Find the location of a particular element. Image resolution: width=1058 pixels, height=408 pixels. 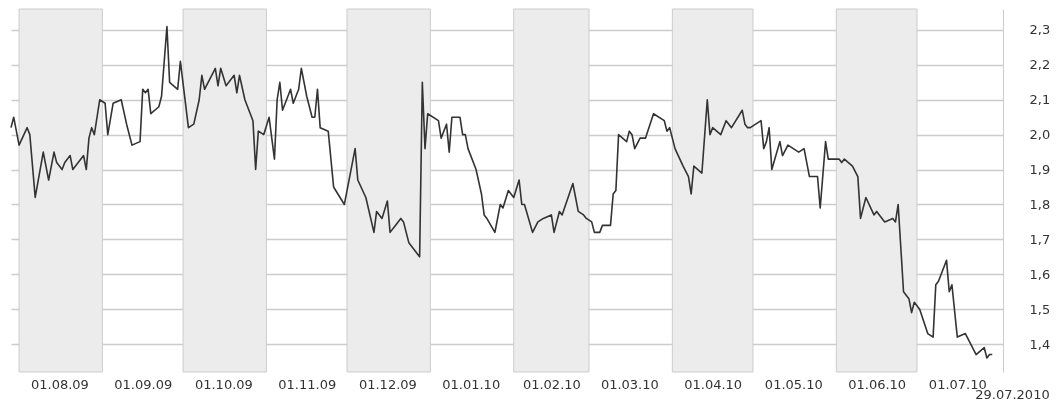

x-tick-label: 01.10.09 is located at coordinates (223, 384).